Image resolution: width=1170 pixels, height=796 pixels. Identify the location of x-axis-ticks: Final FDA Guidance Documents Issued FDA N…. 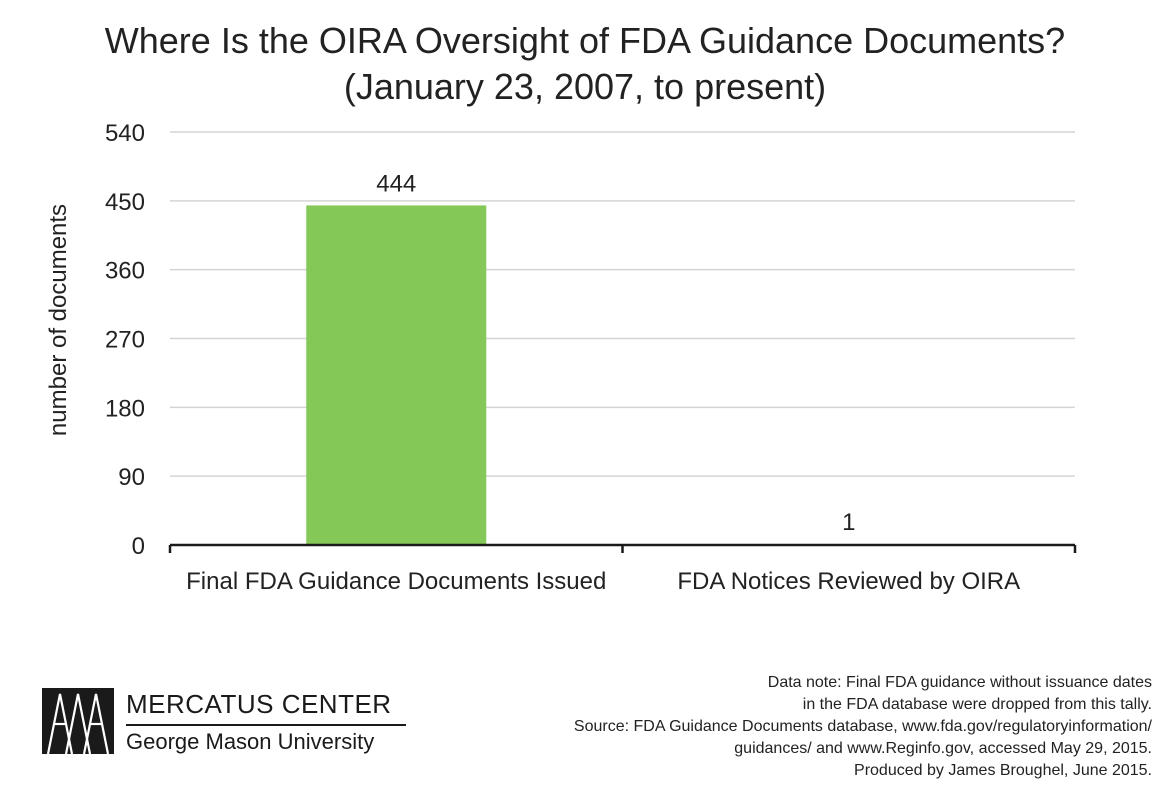
(603, 581).